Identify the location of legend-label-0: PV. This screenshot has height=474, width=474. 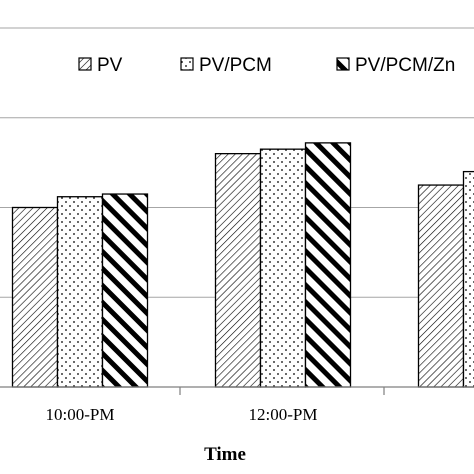
(110, 65).